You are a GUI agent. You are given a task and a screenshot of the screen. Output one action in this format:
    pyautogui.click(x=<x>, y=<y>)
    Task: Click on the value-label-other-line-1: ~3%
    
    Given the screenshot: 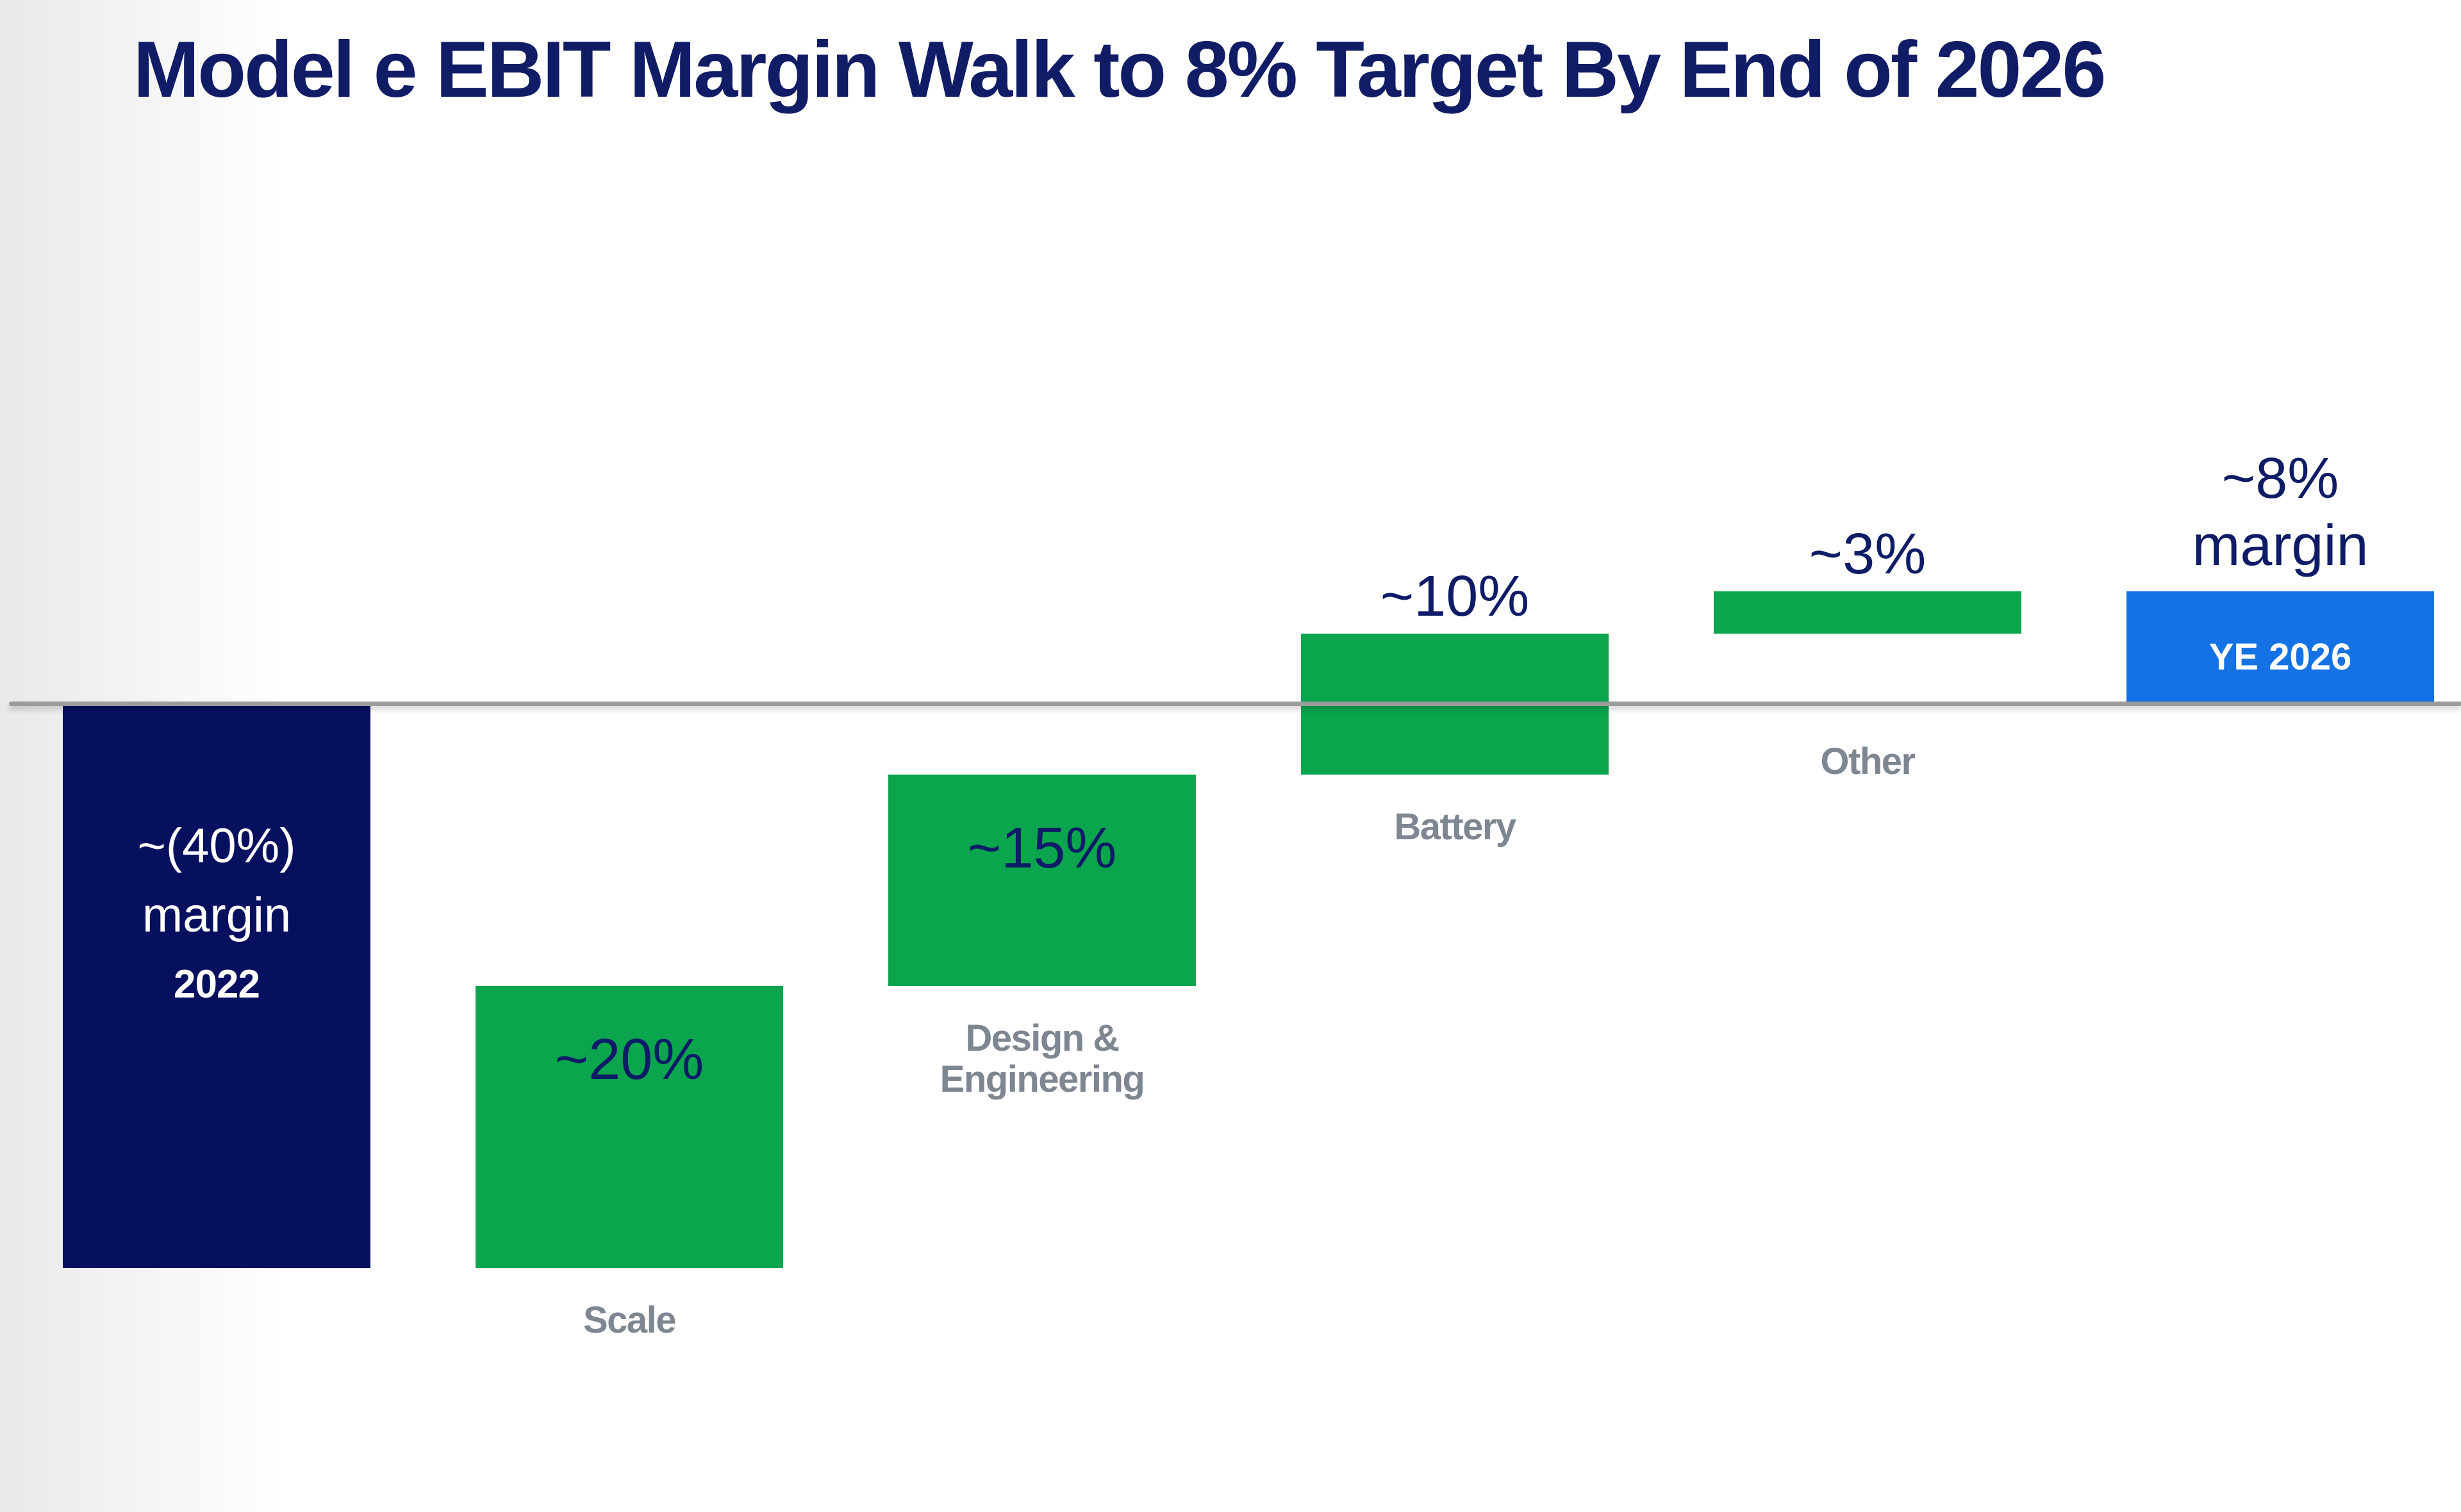 What is the action you would take?
    pyautogui.click(x=1868, y=554)
    